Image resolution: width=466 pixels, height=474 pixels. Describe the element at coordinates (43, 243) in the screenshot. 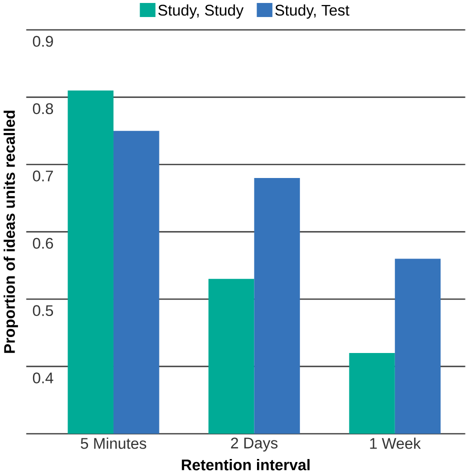

I see `y-tick-label: 0.6` at that location.